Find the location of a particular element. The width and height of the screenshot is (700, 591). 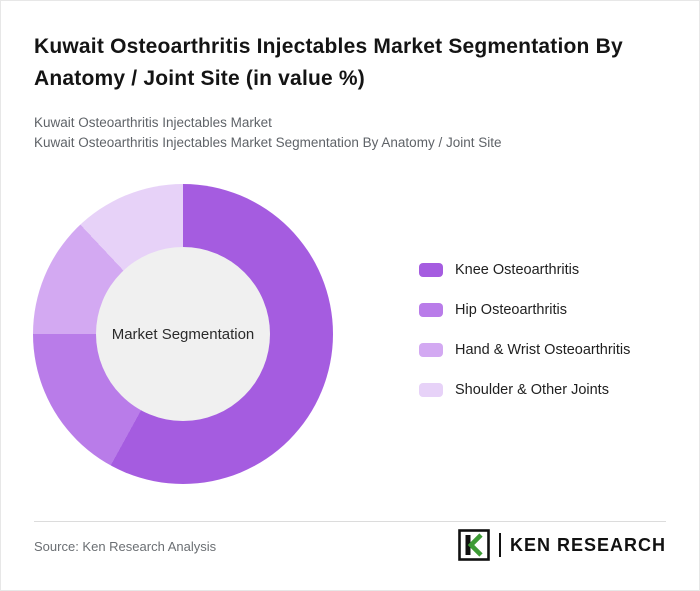

brand-name: KEN RESEARCH is located at coordinates (587, 544).